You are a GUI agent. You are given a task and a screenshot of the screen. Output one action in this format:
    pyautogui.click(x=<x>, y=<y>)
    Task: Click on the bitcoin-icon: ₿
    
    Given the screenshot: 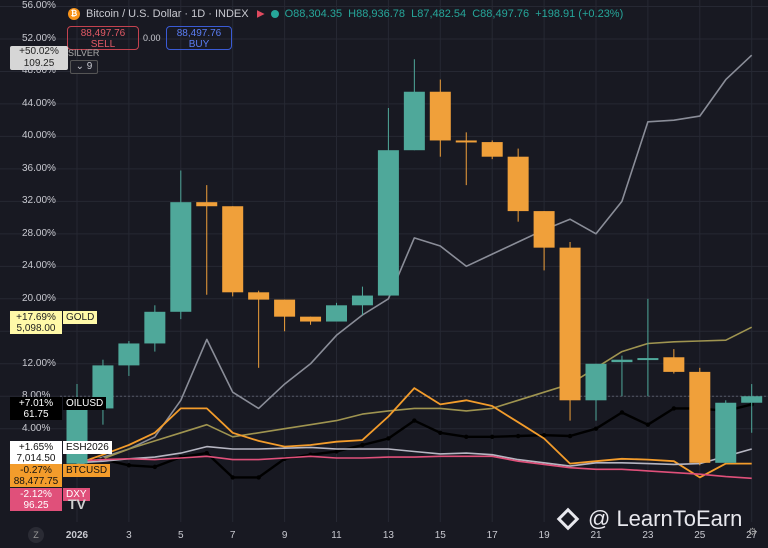 What is the action you would take?
    pyautogui.click(x=74, y=14)
    